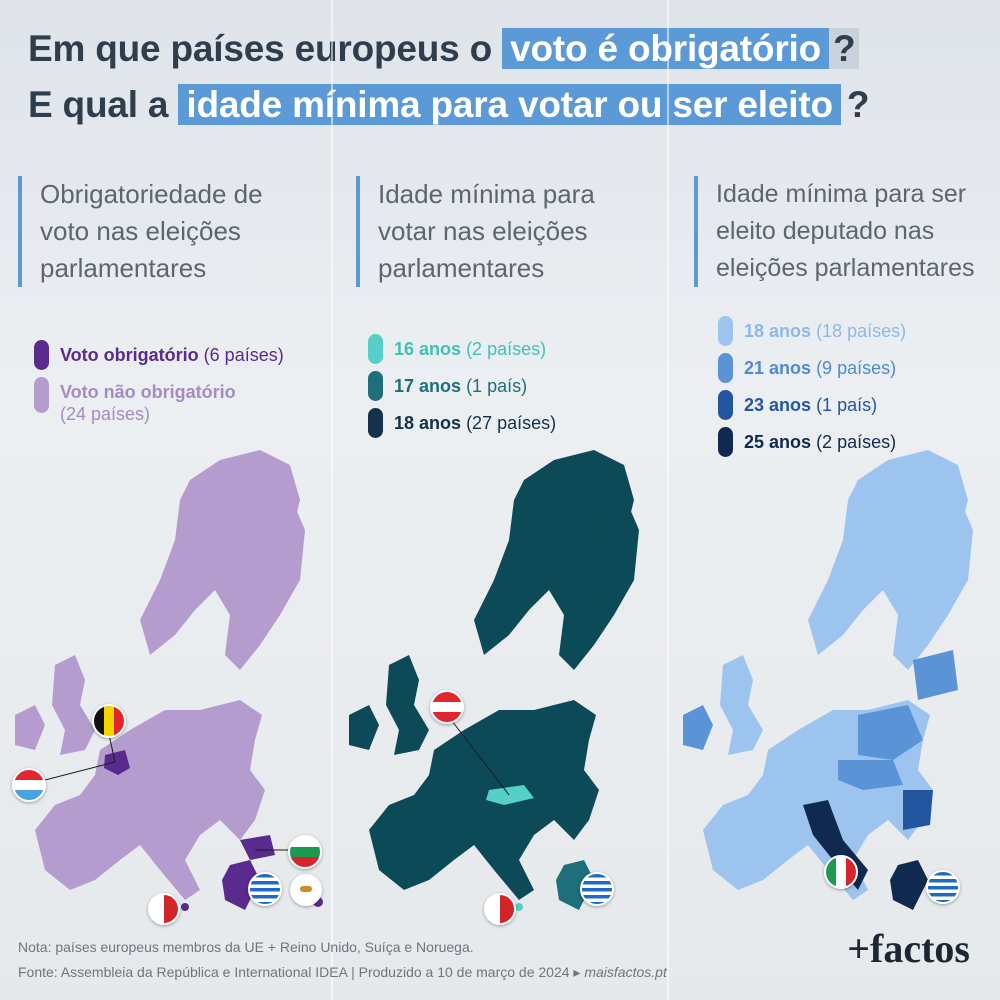  Describe the element at coordinates (151, 194) in the screenshot. I see `heading-line: Obrigatoriedade de` at that location.